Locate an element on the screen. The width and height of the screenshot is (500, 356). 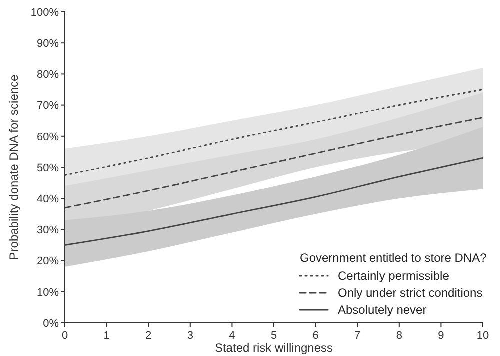
x-tick-label: 4 is located at coordinates (232, 336).